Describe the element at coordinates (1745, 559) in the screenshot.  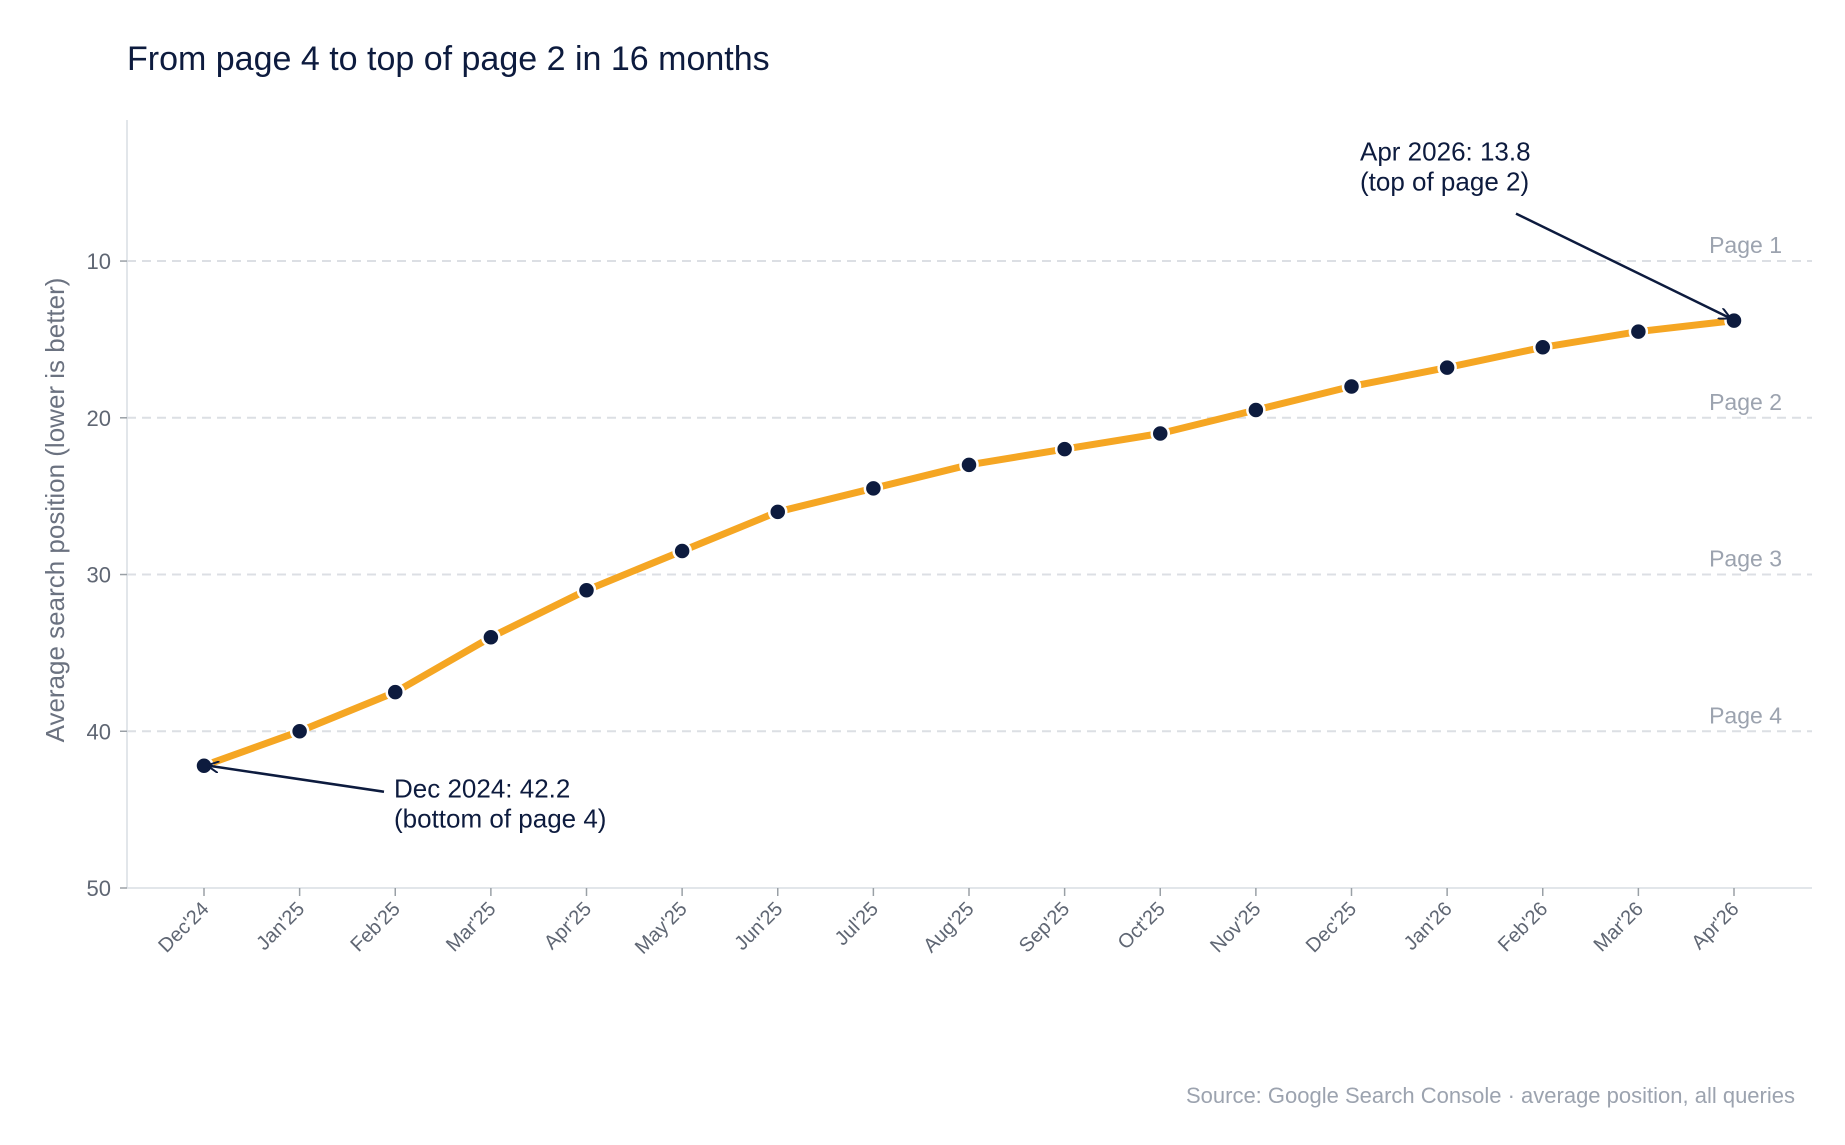
I see `reference-line-label: Page 3` at that location.